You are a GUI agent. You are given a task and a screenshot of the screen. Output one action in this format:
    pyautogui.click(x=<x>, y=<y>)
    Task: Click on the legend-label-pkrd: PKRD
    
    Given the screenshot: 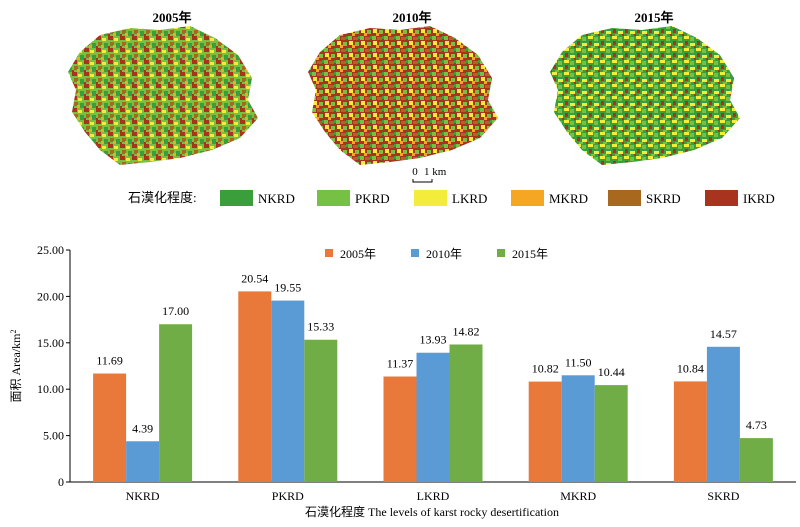 What is the action you would take?
    pyautogui.click(x=372, y=198)
    